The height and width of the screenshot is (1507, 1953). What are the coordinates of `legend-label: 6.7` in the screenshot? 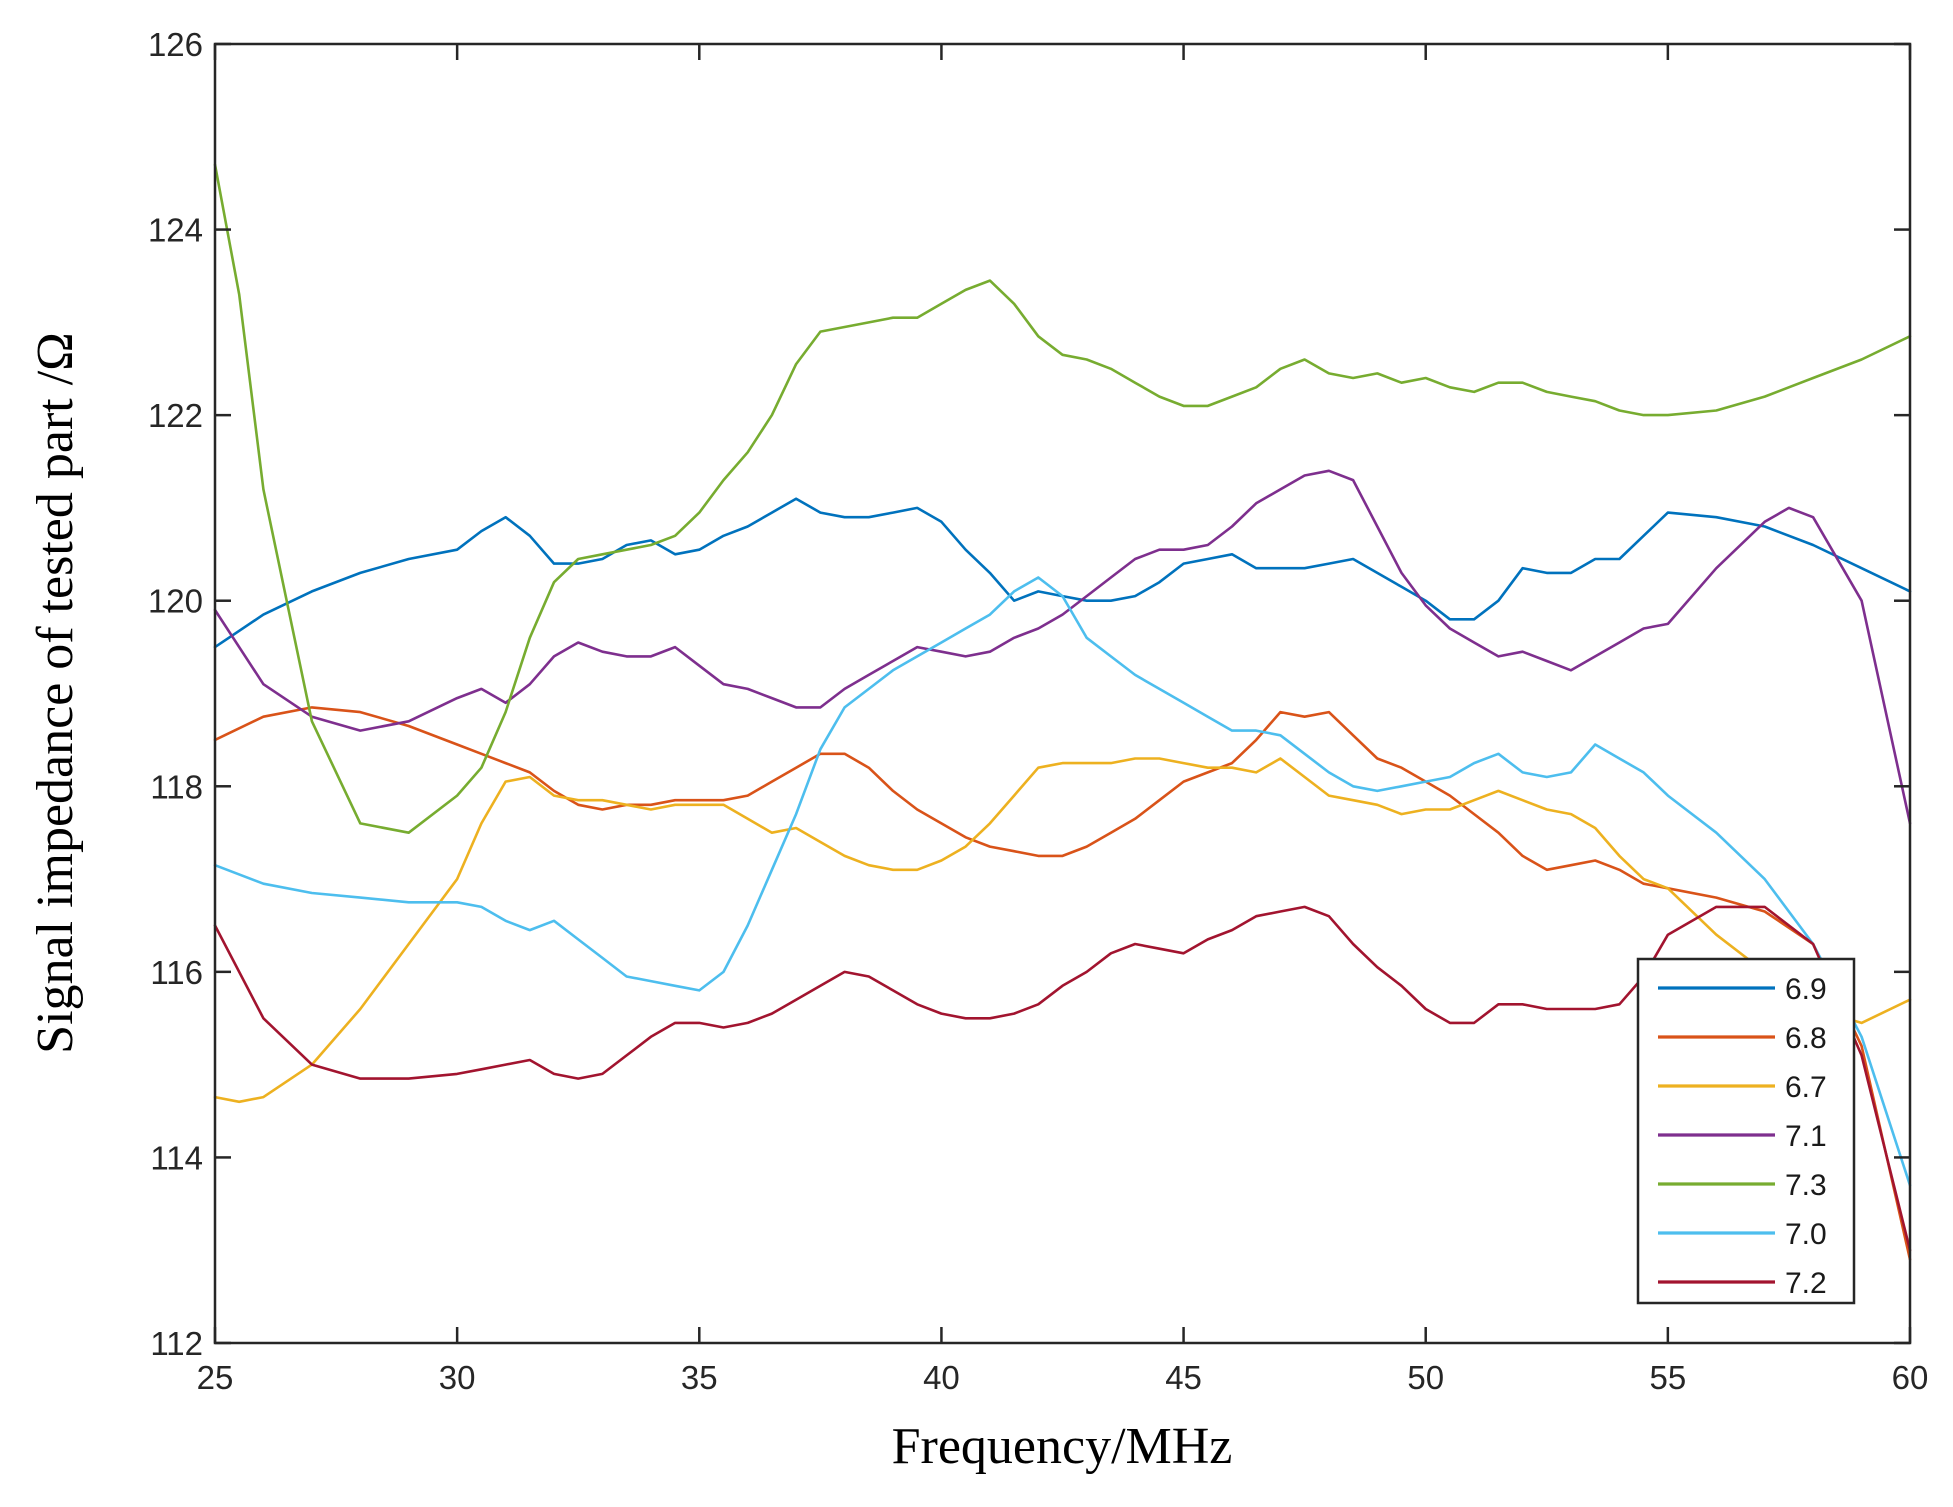 It's located at (1806, 1087).